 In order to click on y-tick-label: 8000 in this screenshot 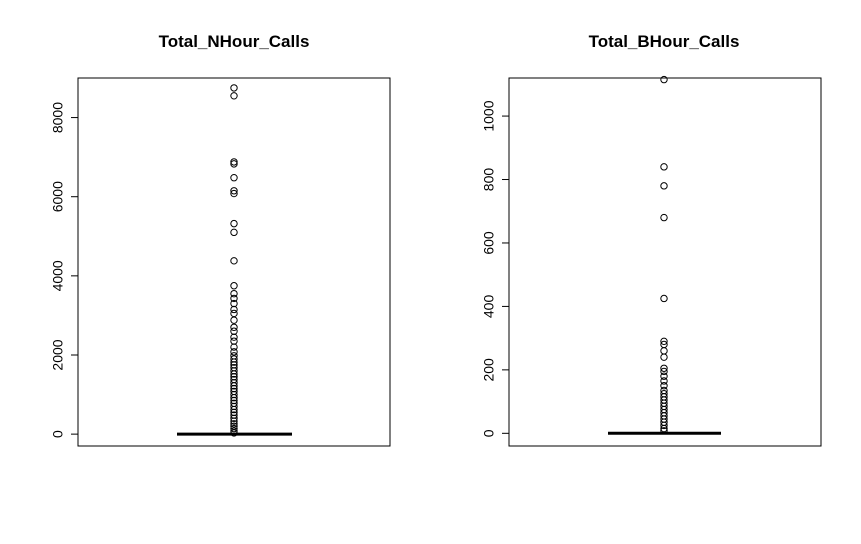, I will do `click(58, 117)`.